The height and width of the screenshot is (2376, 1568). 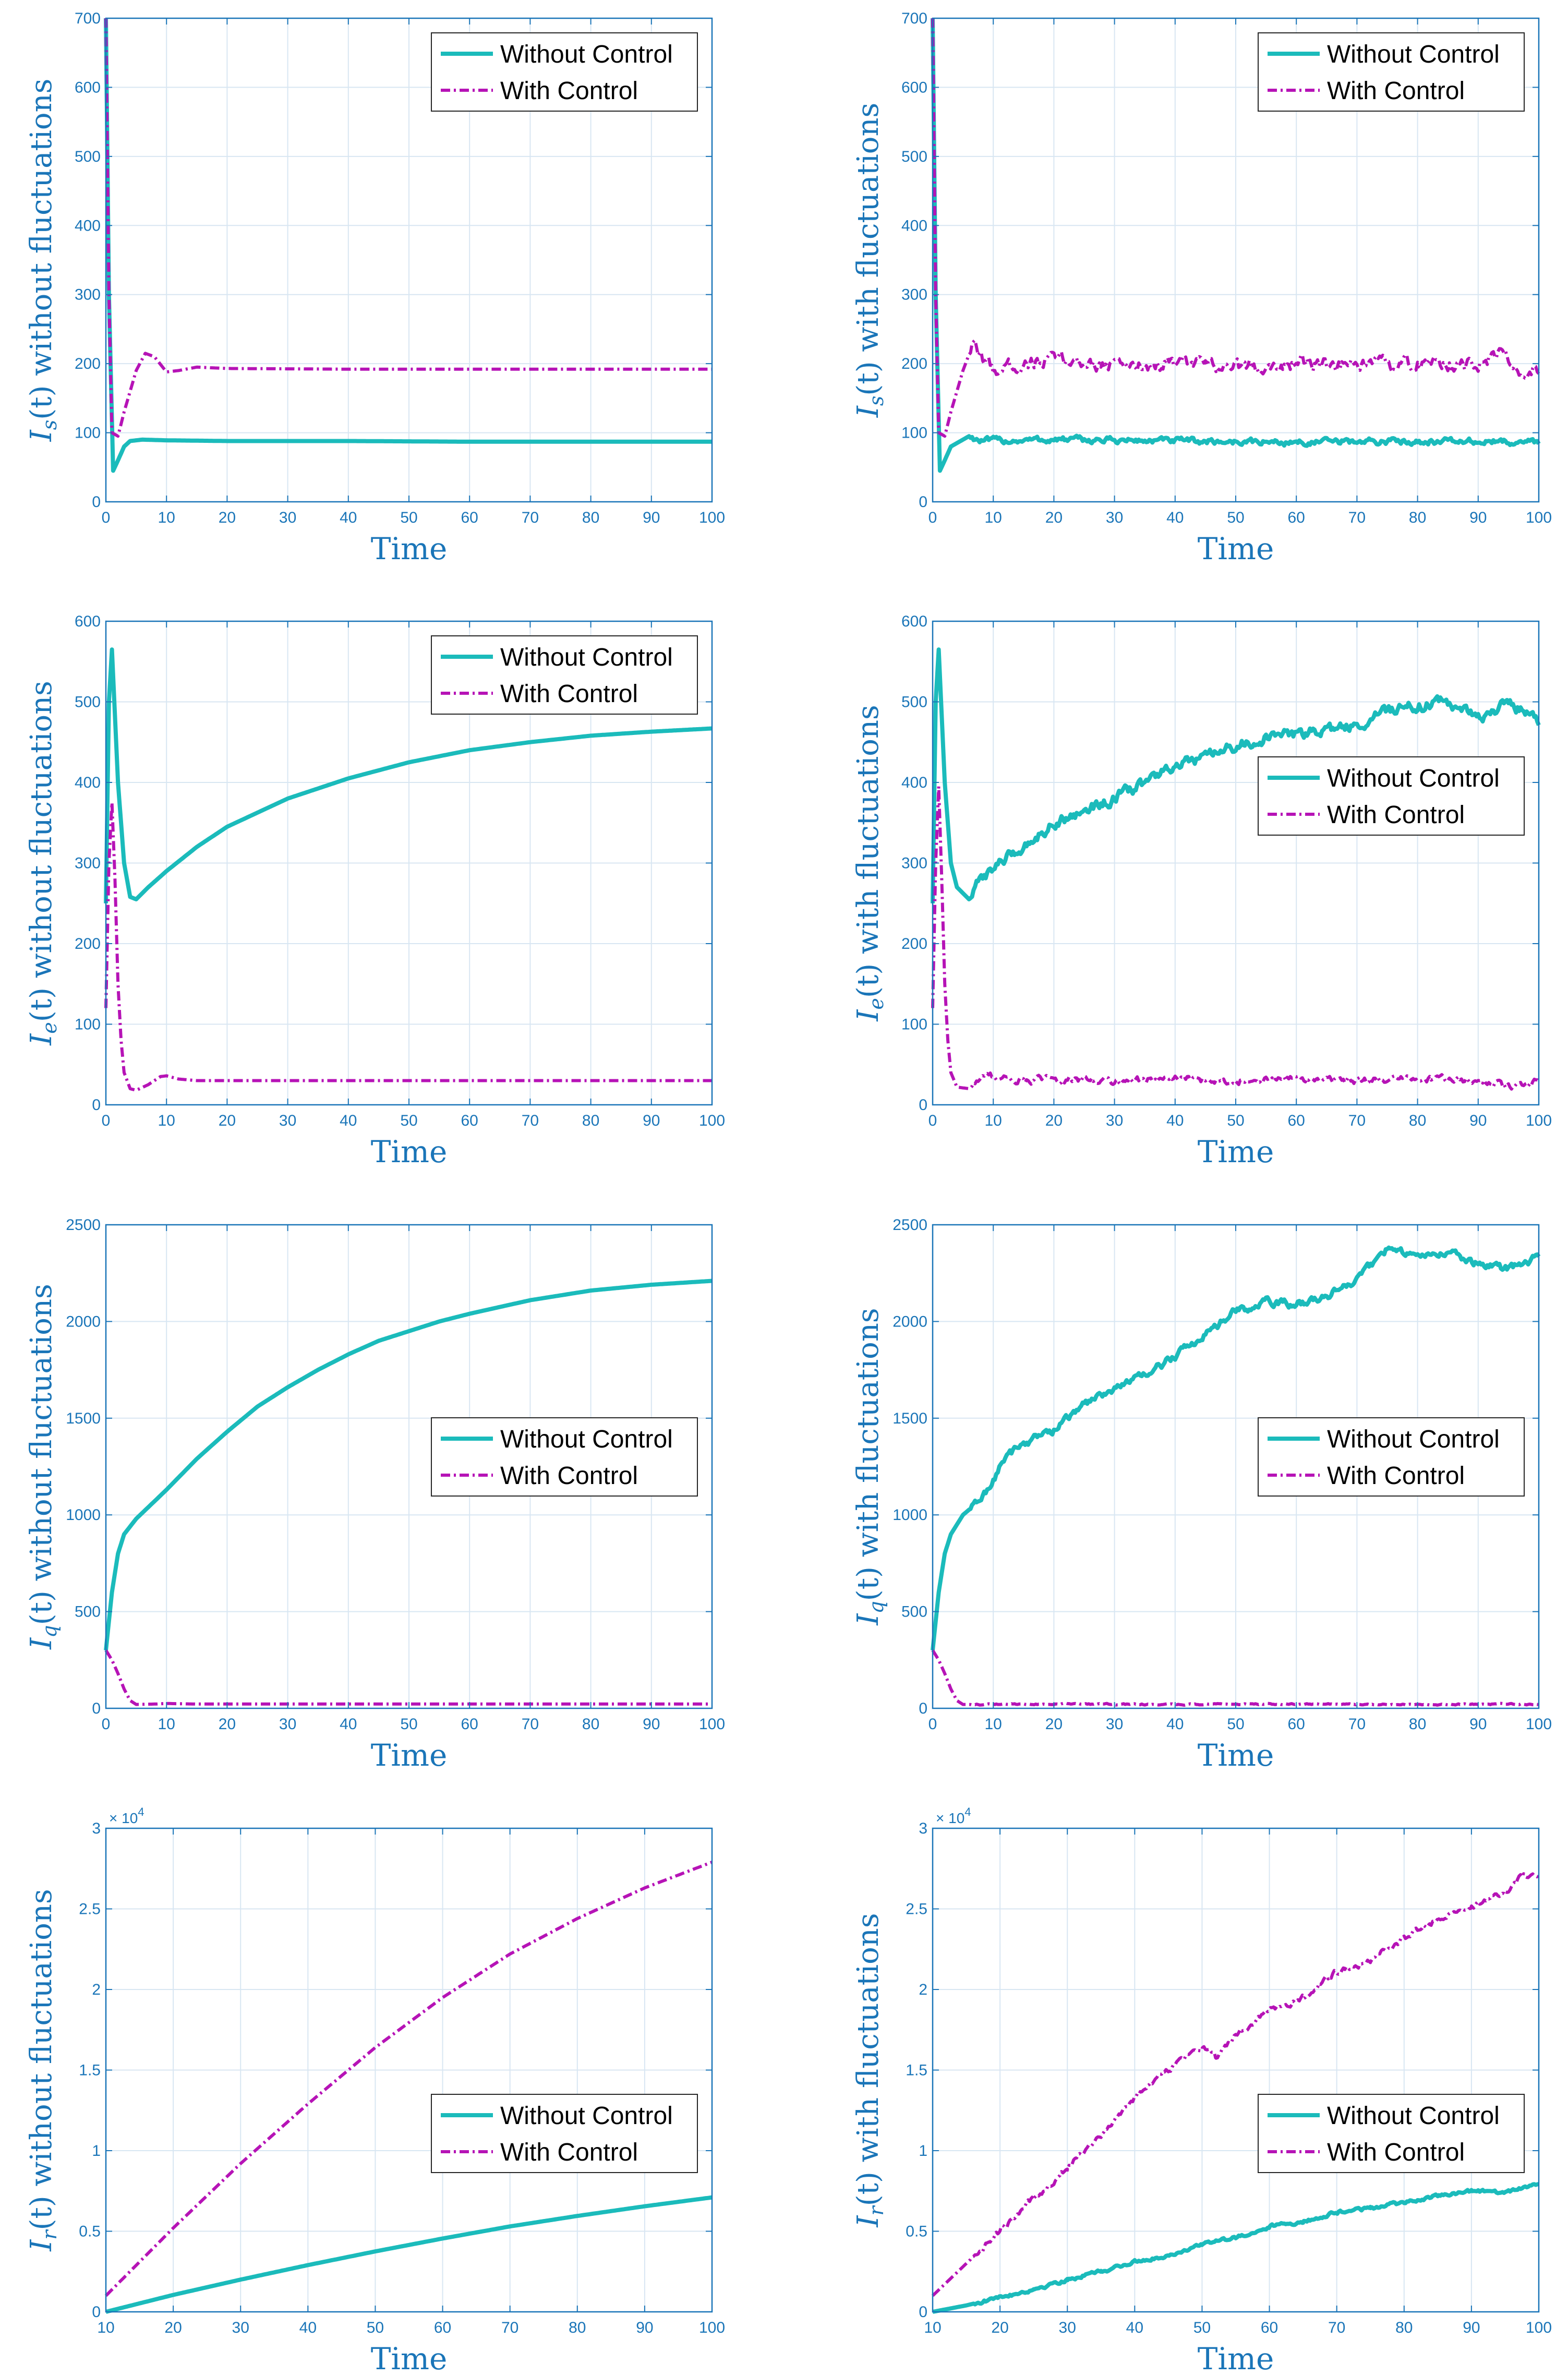 I want to click on y-tick-label: 1, so click(x=923, y=2151).